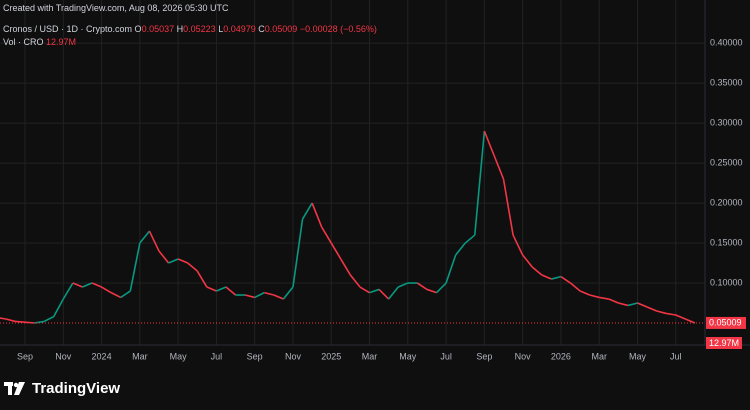 This screenshot has height=410, width=750. I want to click on brand-logo, so click(14, 388).